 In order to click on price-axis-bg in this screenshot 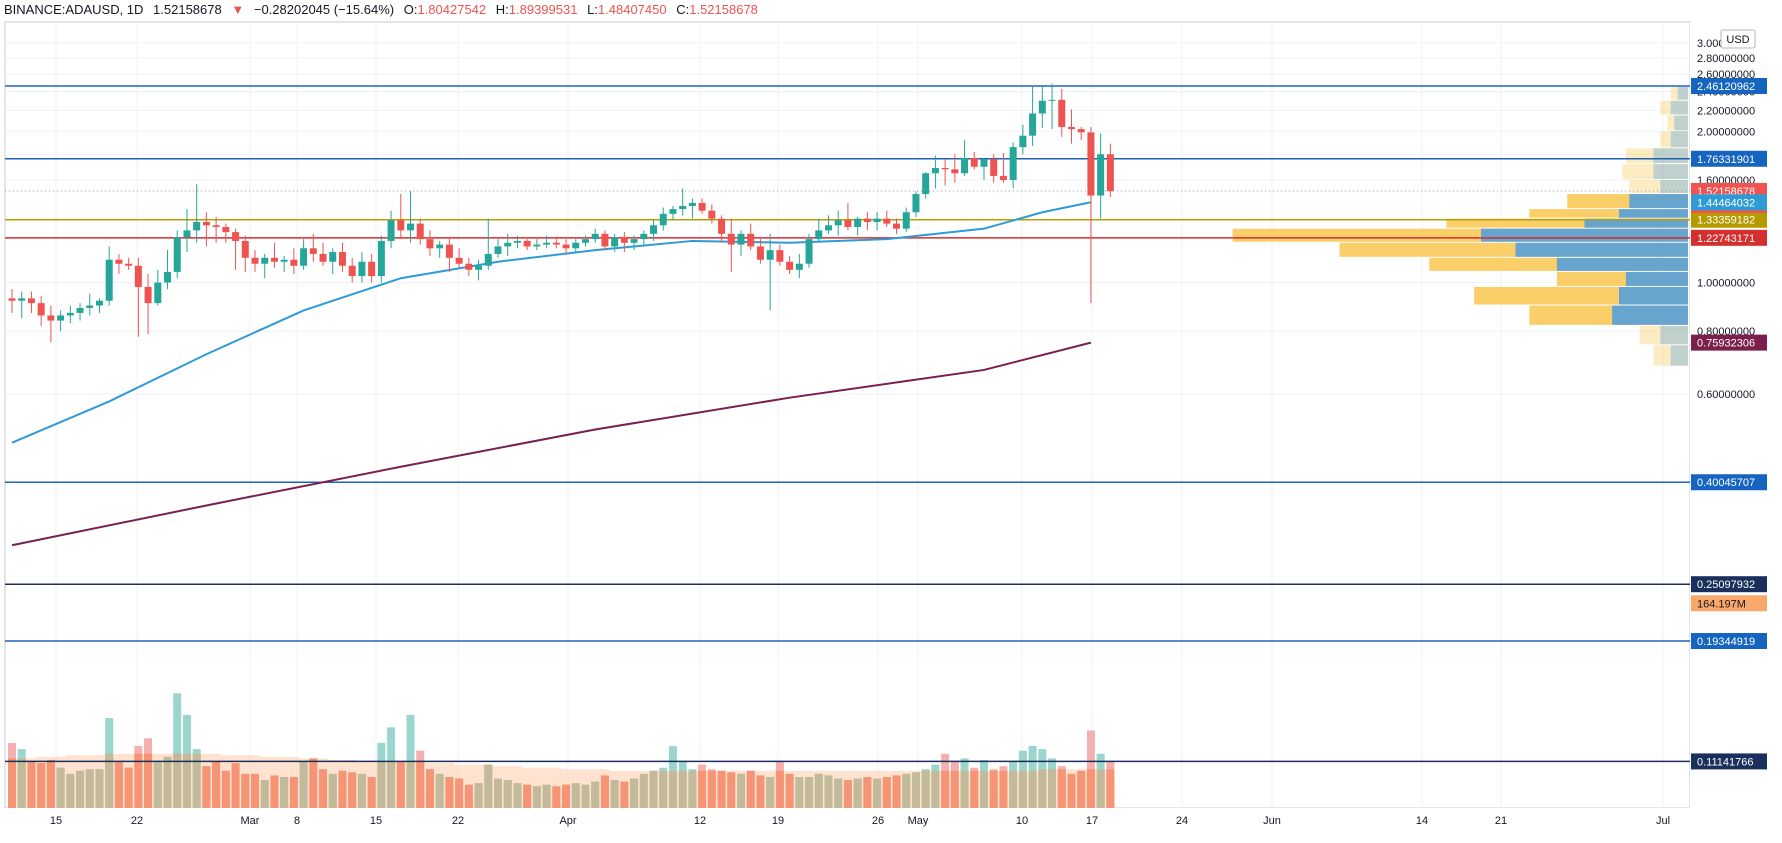, I will do `click(1736, 415)`.